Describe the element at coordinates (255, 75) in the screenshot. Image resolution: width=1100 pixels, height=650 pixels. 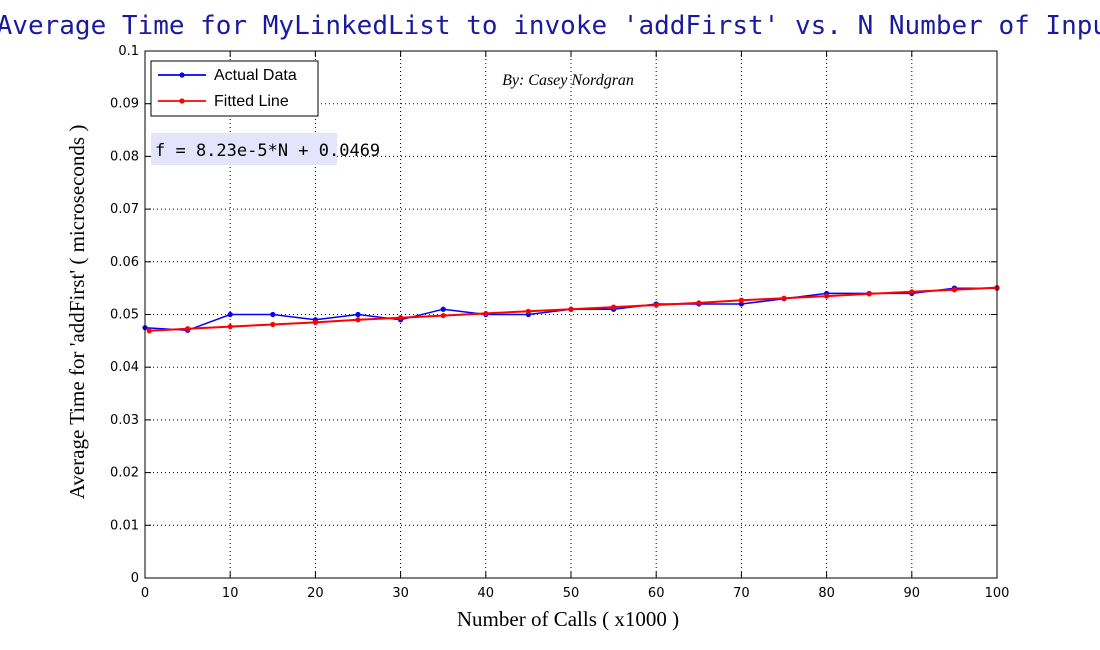
I see `legend-label: Actual Data` at that location.